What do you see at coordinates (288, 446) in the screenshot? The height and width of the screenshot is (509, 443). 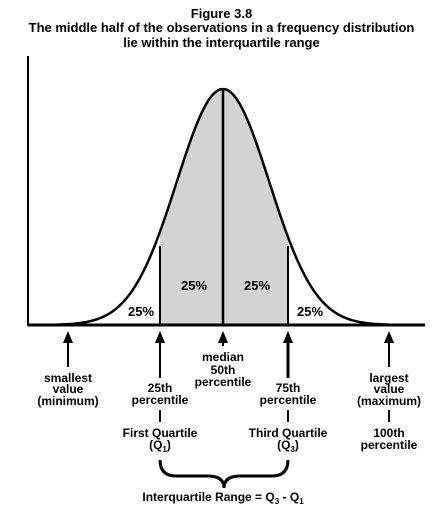 I see `q3-symbol: (Q3)` at bounding box center [288, 446].